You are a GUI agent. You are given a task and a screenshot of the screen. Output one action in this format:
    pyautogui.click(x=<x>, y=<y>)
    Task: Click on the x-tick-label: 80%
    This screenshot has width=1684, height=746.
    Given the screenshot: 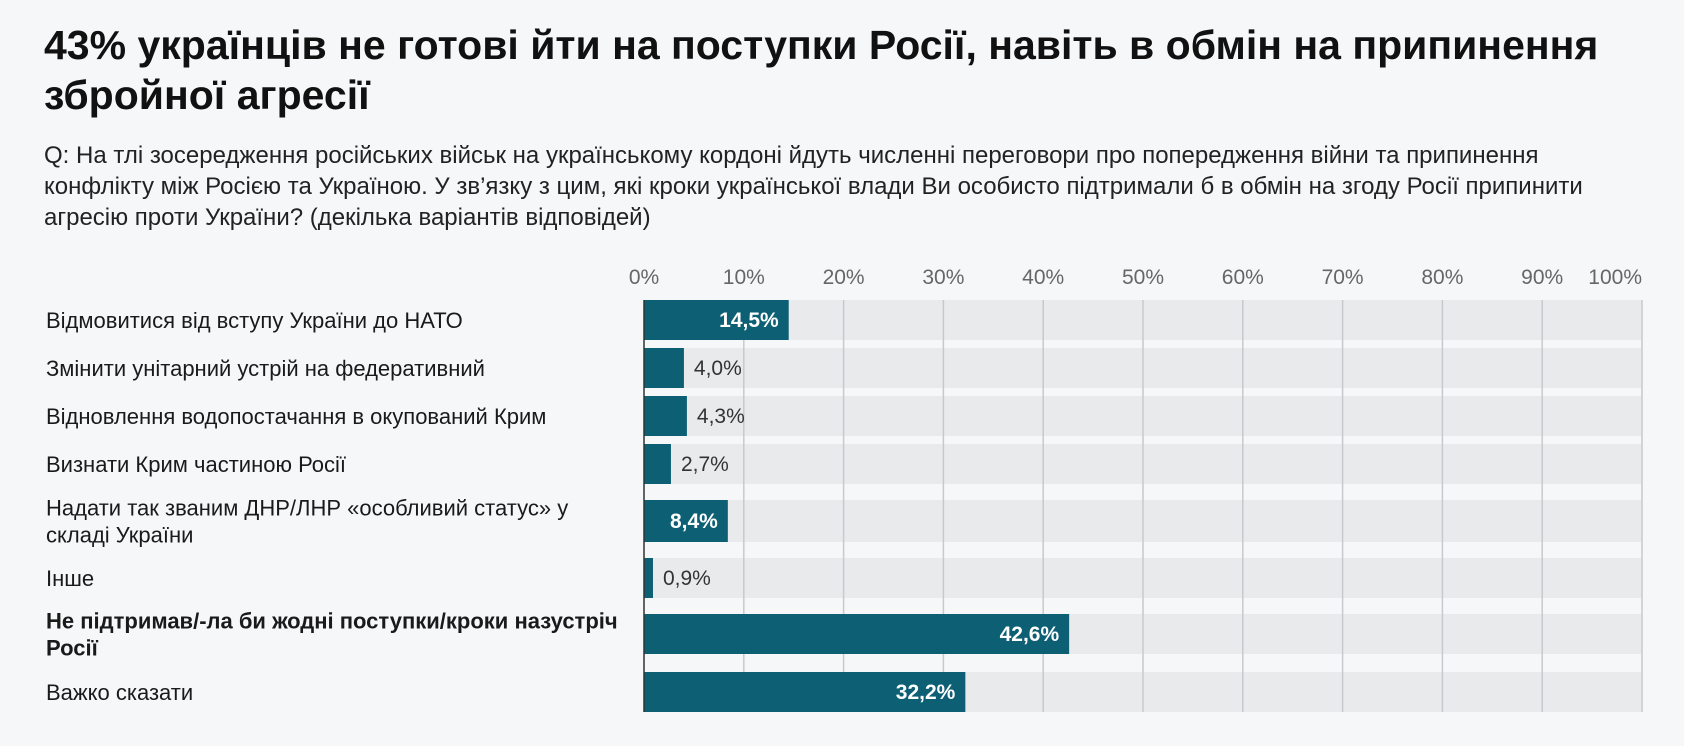 What is the action you would take?
    pyautogui.click(x=1442, y=277)
    